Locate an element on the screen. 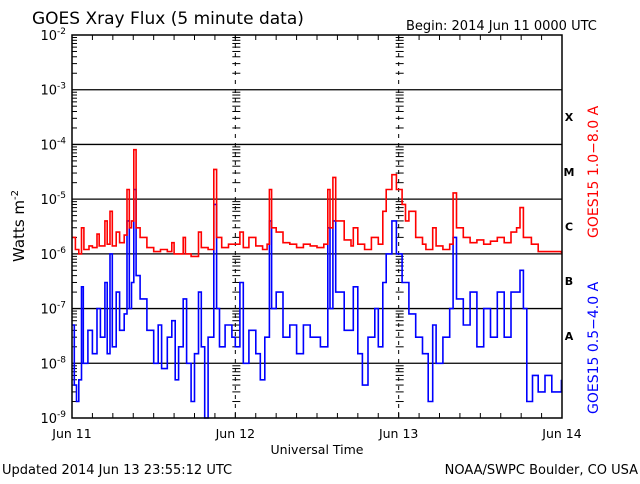 The width and height of the screenshot is (640, 484). y-tick-exp: -6 is located at coordinates (61, 251).